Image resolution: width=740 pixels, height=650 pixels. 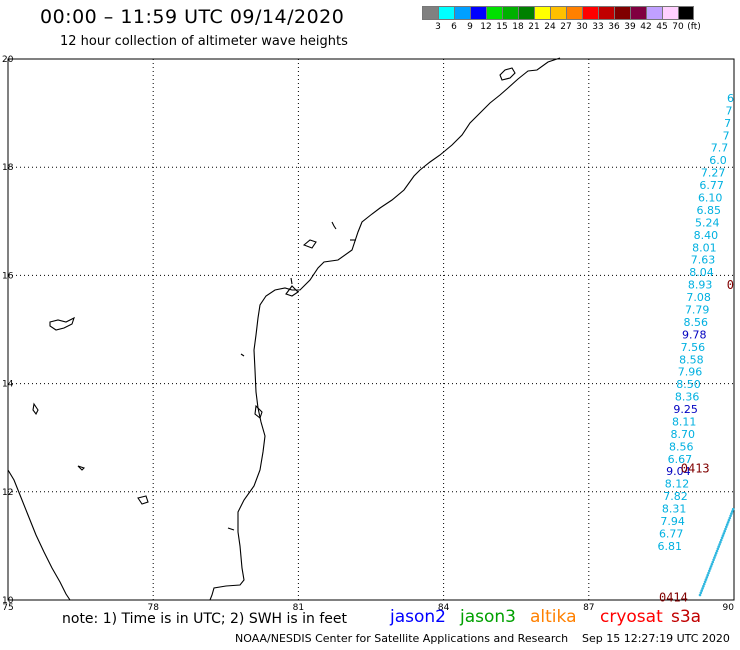 What do you see at coordinates (691, 359) in the screenshot?
I see `swh-value: 8.58` at bounding box center [691, 359].